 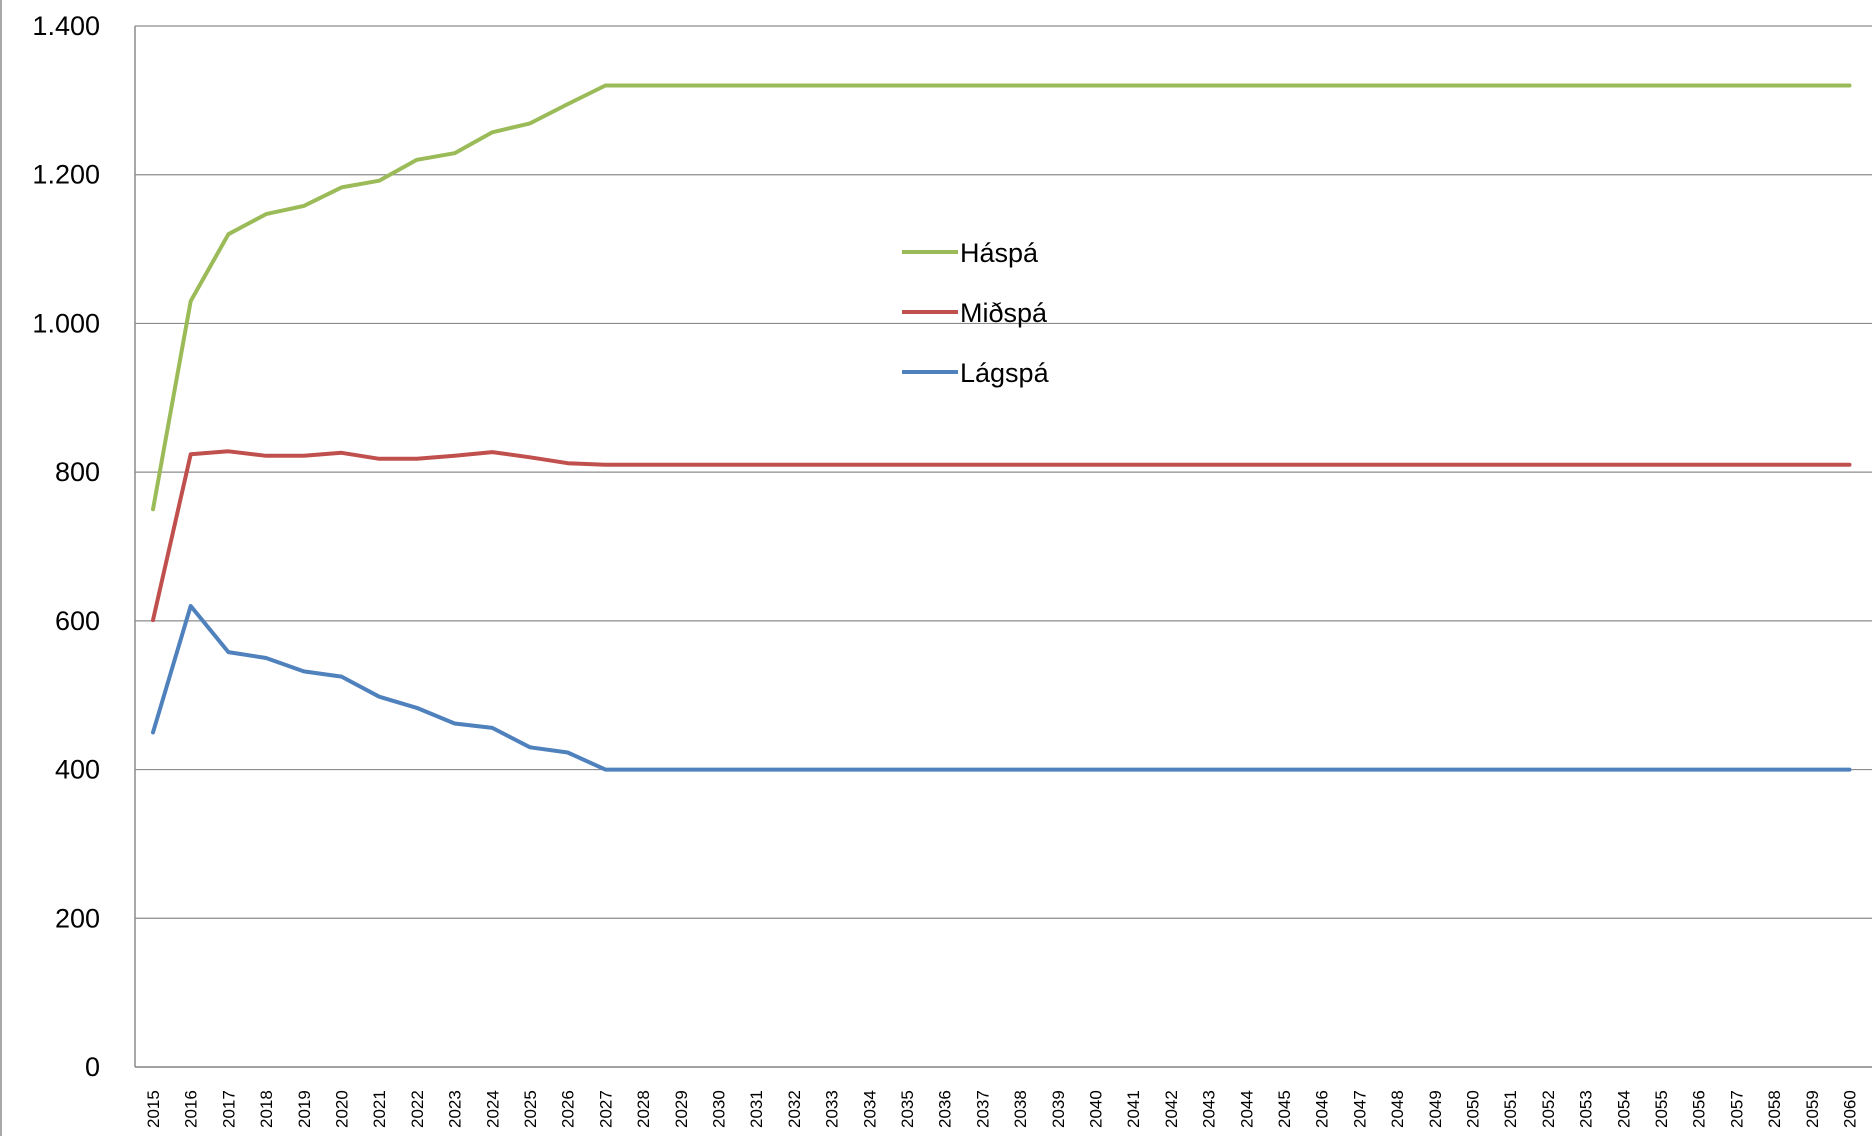 I want to click on legend-label: Lágspá, so click(x=1005, y=373).